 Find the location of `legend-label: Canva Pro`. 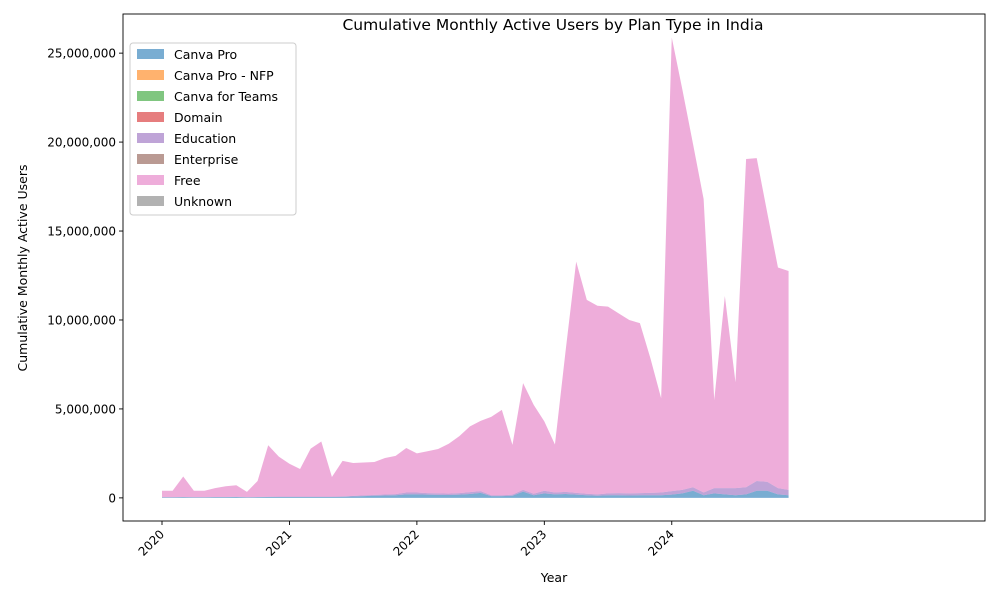

legend-label: Canva Pro is located at coordinates (205, 54).